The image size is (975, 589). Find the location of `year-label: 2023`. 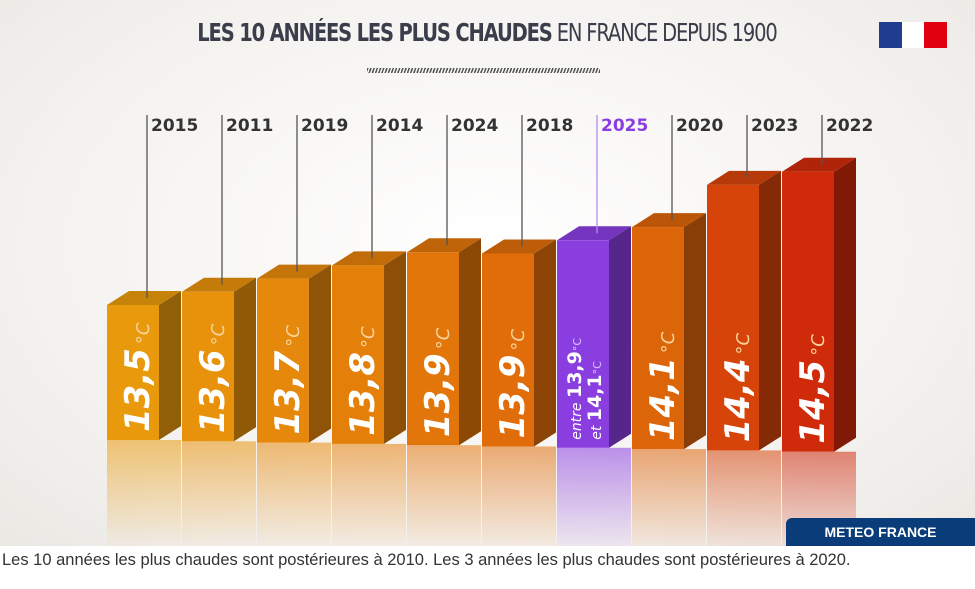

year-label: 2023 is located at coordinates (774, 126).